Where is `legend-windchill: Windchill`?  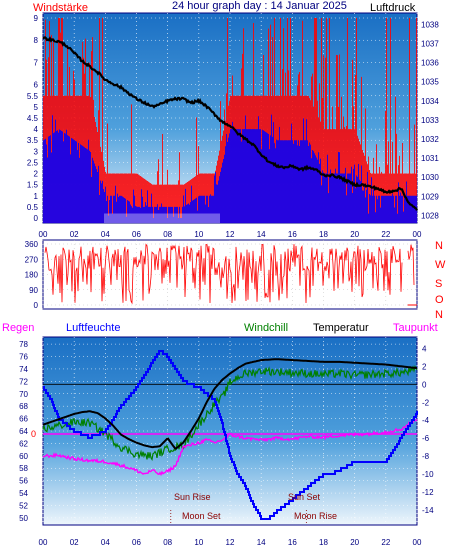 legend-windchill: Windchill is located at coordinates (266, 328).